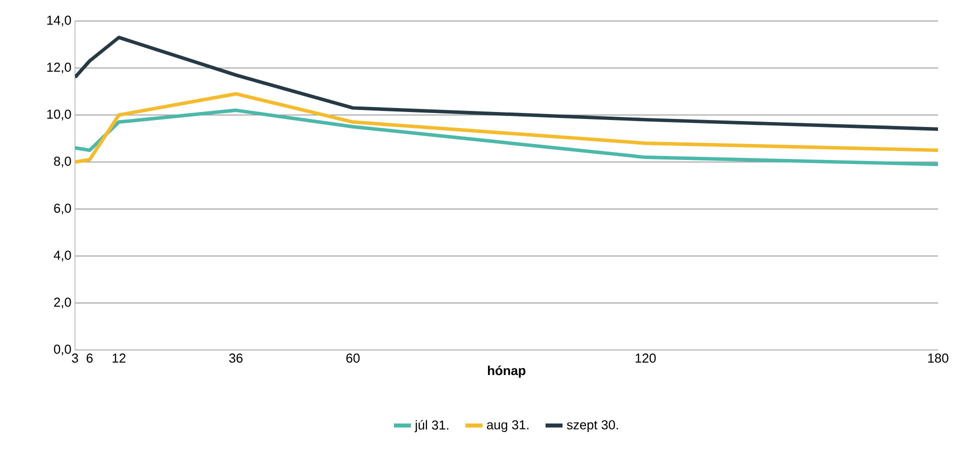 This screenshot has height=454, width=958. What do you see at coordinates (62, 350) in the screenshot?
I see `y-tick-label: 0,0` at bounding box center [62, 350].